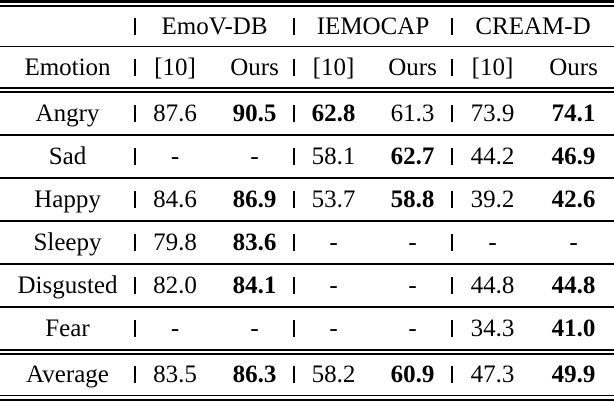 The width and height of the screenshot is (614, 404). Describe the element at coordinates (67, 242) in the screenshot. I see `emotion-label: Sleepy` at that location.